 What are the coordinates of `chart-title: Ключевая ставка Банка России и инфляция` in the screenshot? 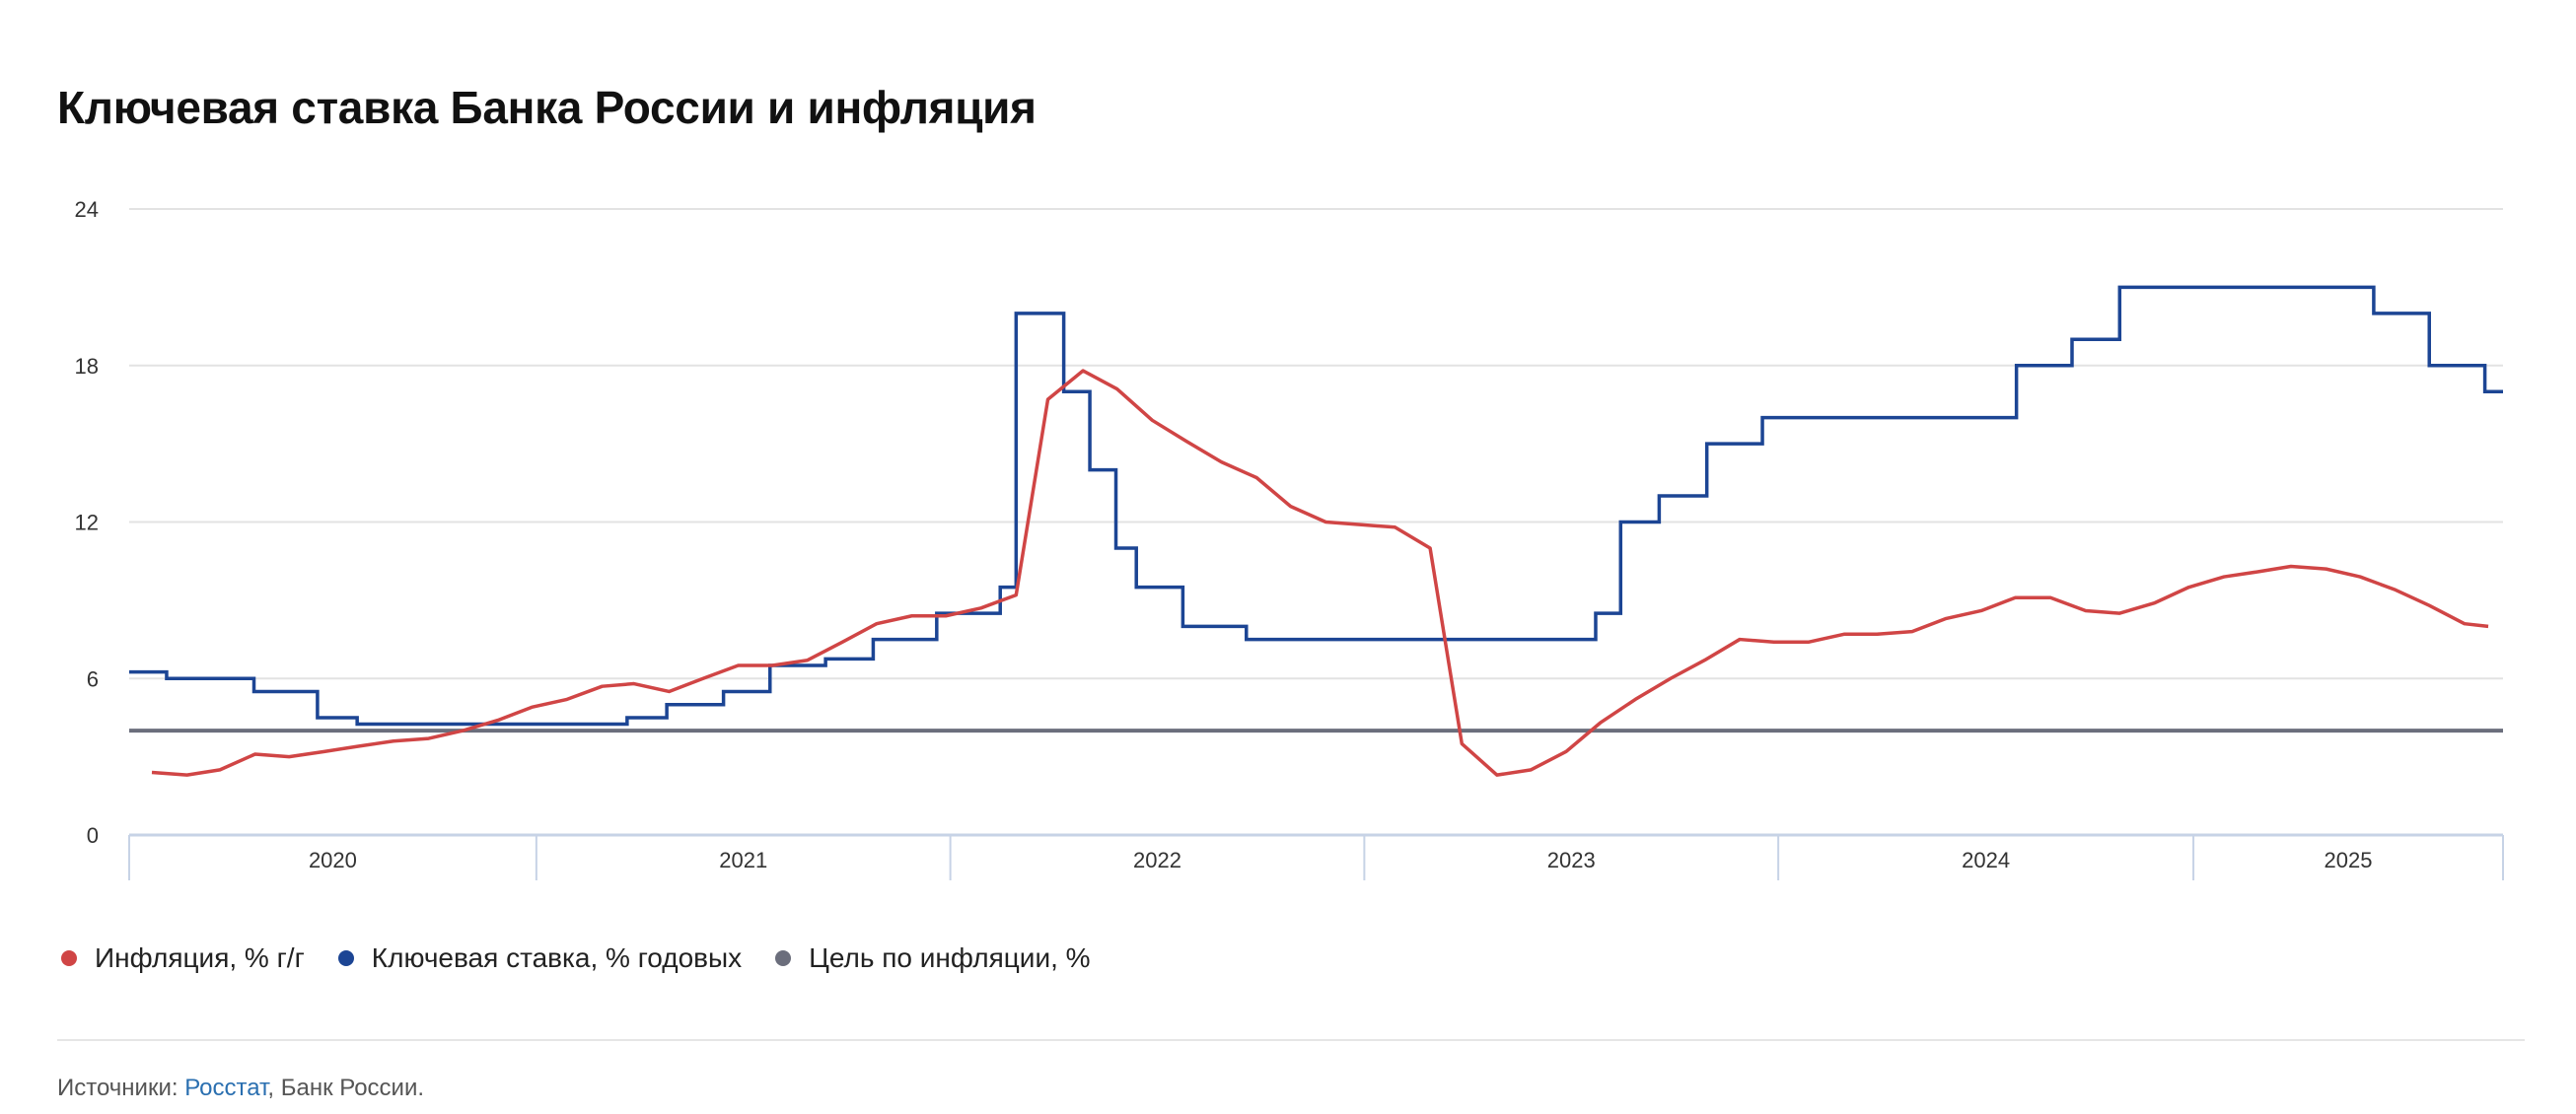 It's located at (547, 107).